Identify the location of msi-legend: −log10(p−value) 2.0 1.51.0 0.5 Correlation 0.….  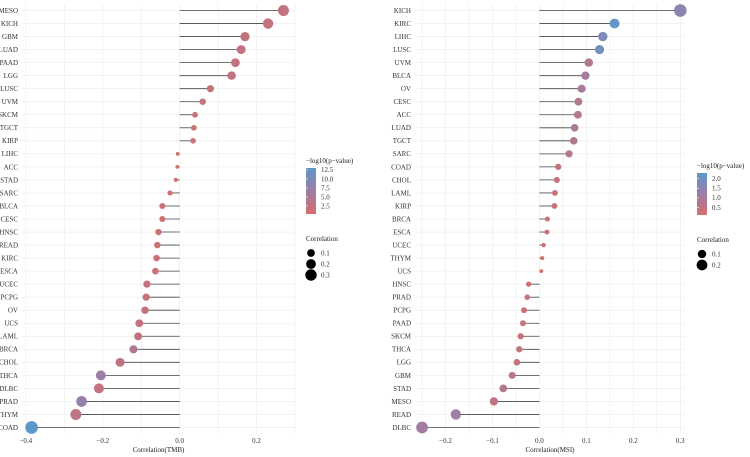
(720, 216).